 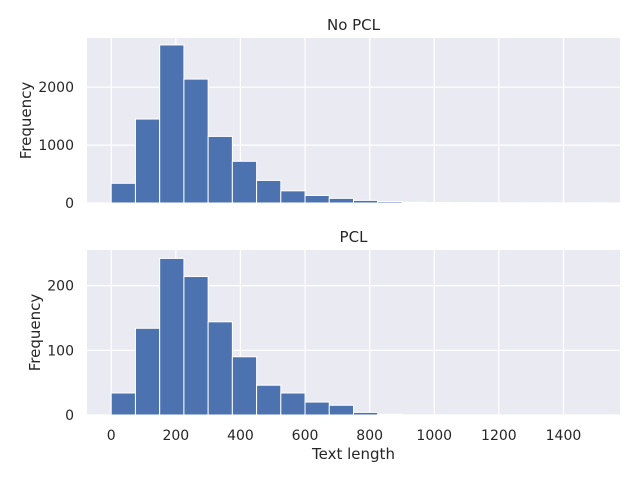 I want to click on x-tick-label: 1200, so click(x=499, y=436).